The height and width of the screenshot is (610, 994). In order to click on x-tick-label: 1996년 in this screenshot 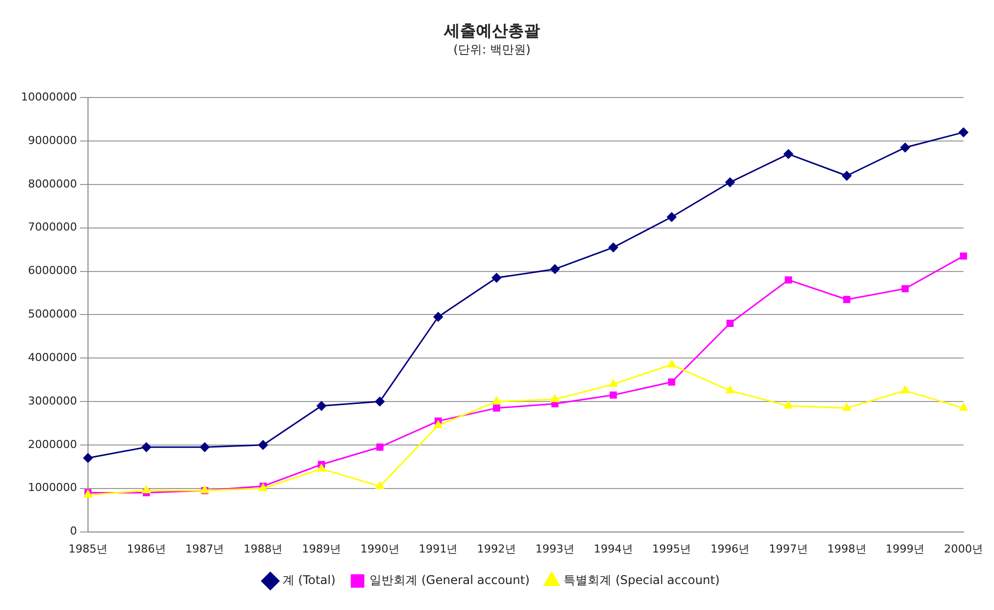, I will do `click(730, 549)`.